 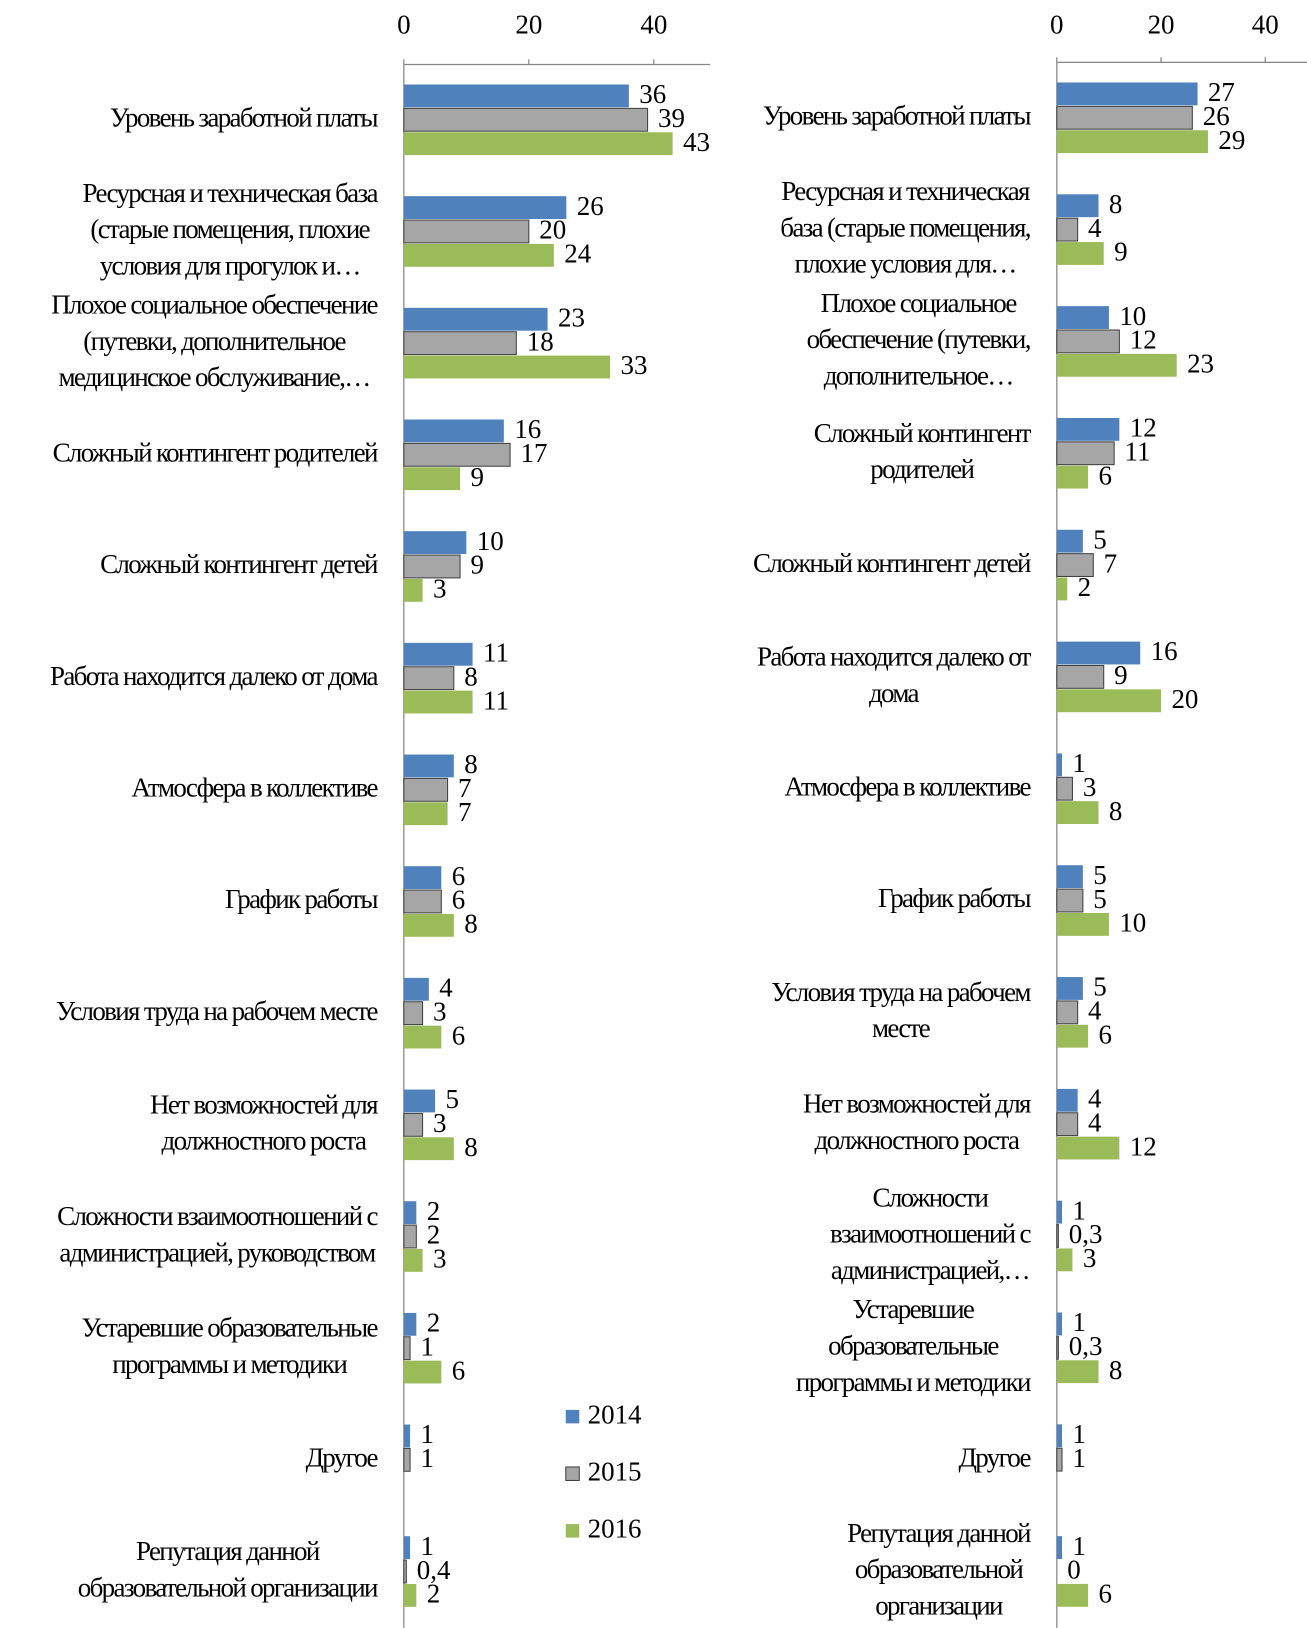 I want to click on data-label: 17, so click(x=533, y=453).